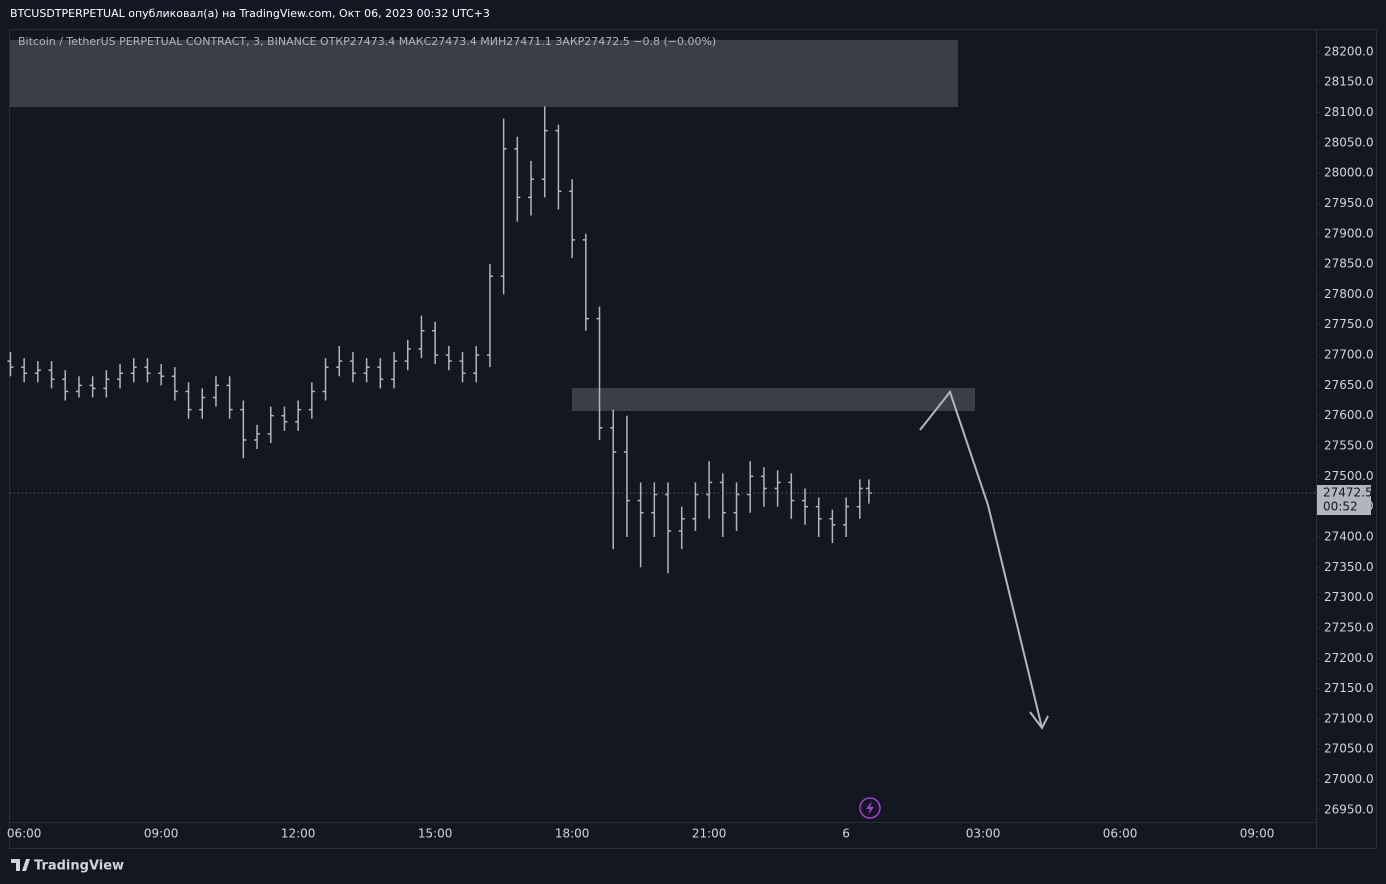  I want to click on event-icon-bolt, so click(870, 808).